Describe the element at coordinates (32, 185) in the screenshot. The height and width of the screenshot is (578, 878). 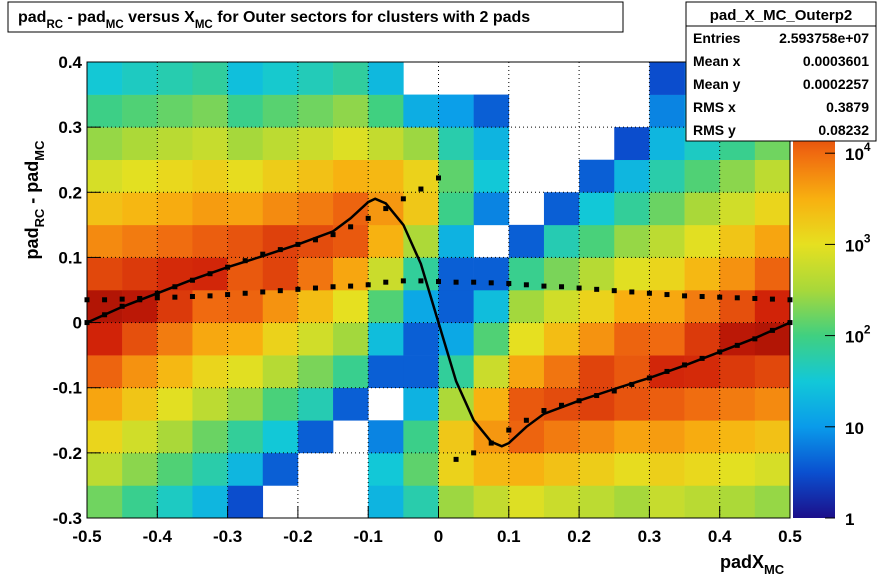
I see `y-axis-title-part: - pad` at that location.